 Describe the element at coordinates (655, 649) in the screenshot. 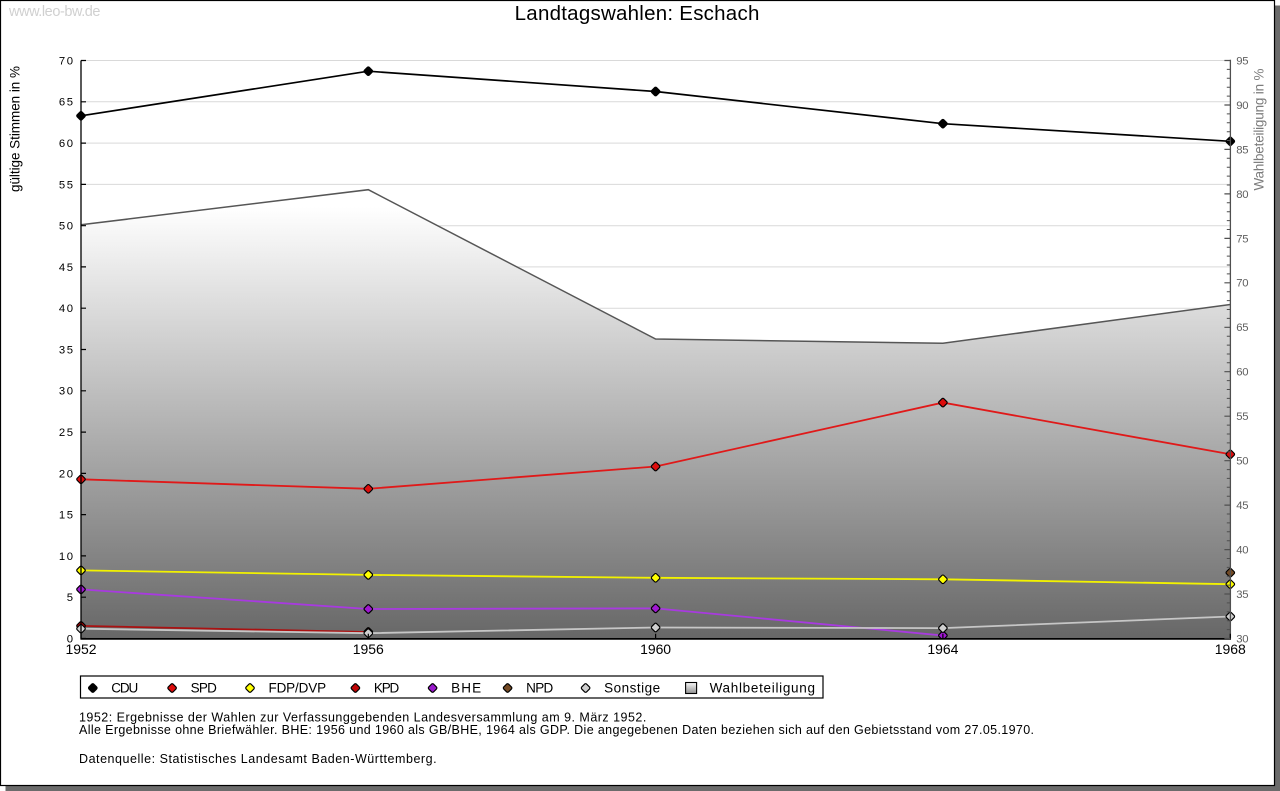

I see `svg-text: 1960` at that location.